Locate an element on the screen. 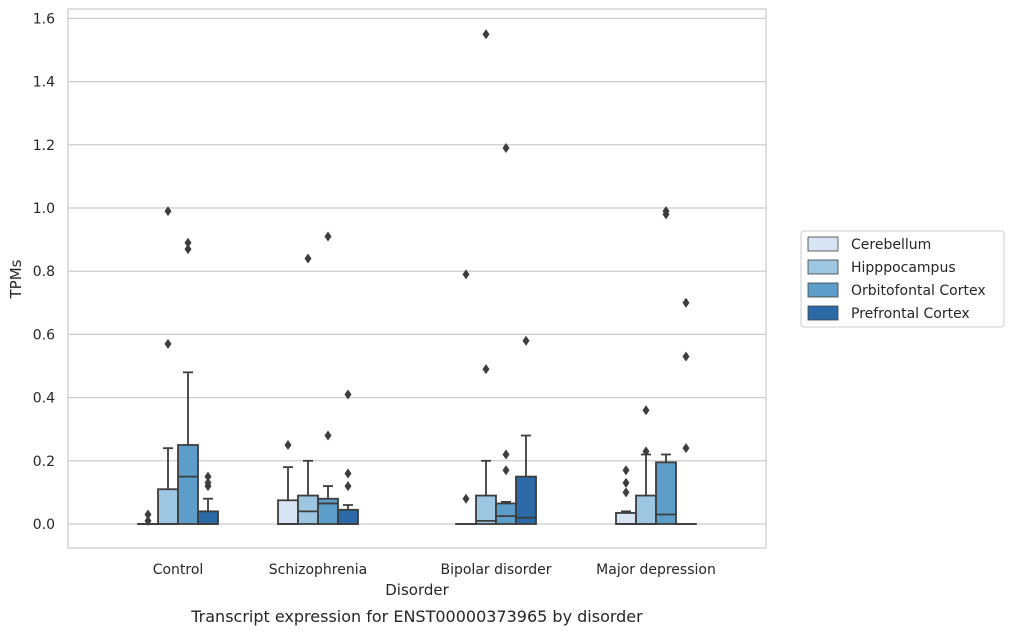 The height and width of the screenshot is (634, 1014). x-axis-label: Disorder is located at coordinates (417, 590).